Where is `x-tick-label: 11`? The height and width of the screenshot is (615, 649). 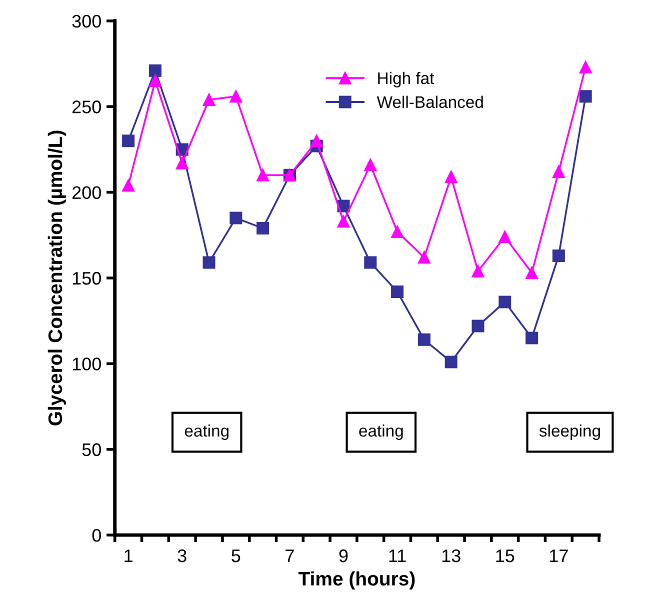
x-tick-label: 11 is located at coordinates (397, 556).